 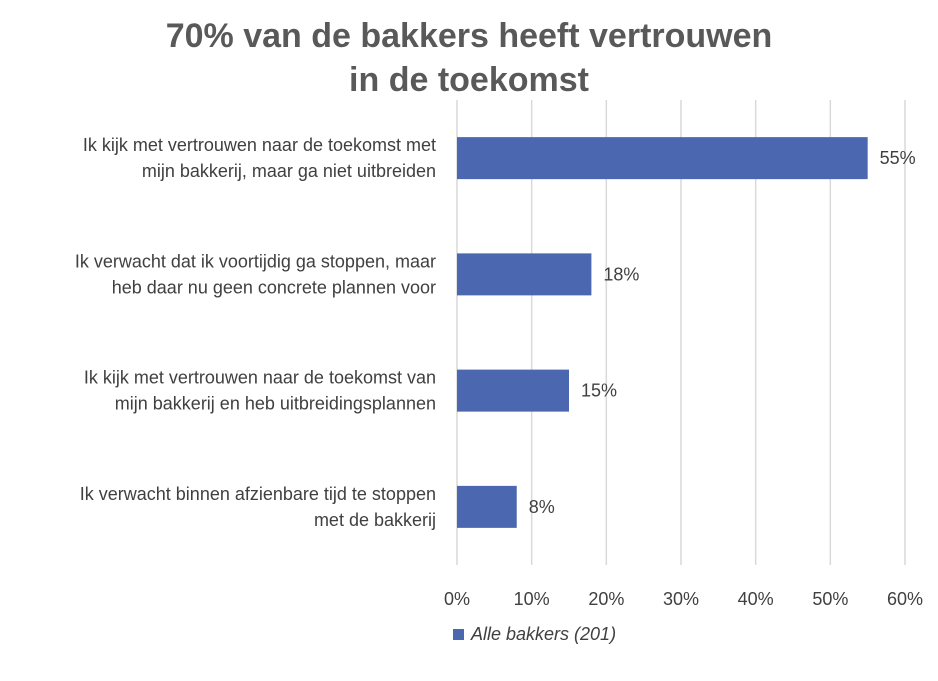 I want to click on data-label: 8%, so click(x=542, y=507).